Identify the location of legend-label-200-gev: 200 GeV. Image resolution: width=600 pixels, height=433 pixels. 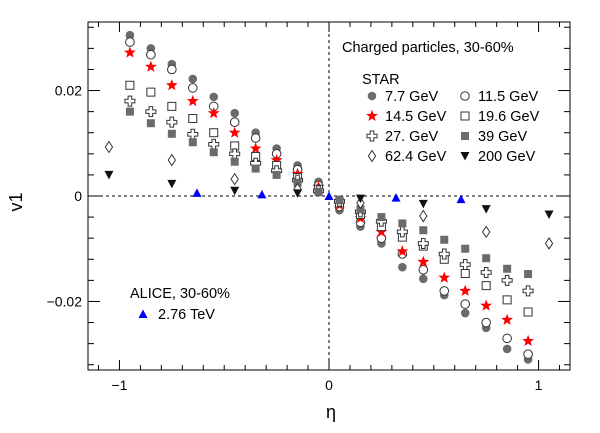
(507, 157).